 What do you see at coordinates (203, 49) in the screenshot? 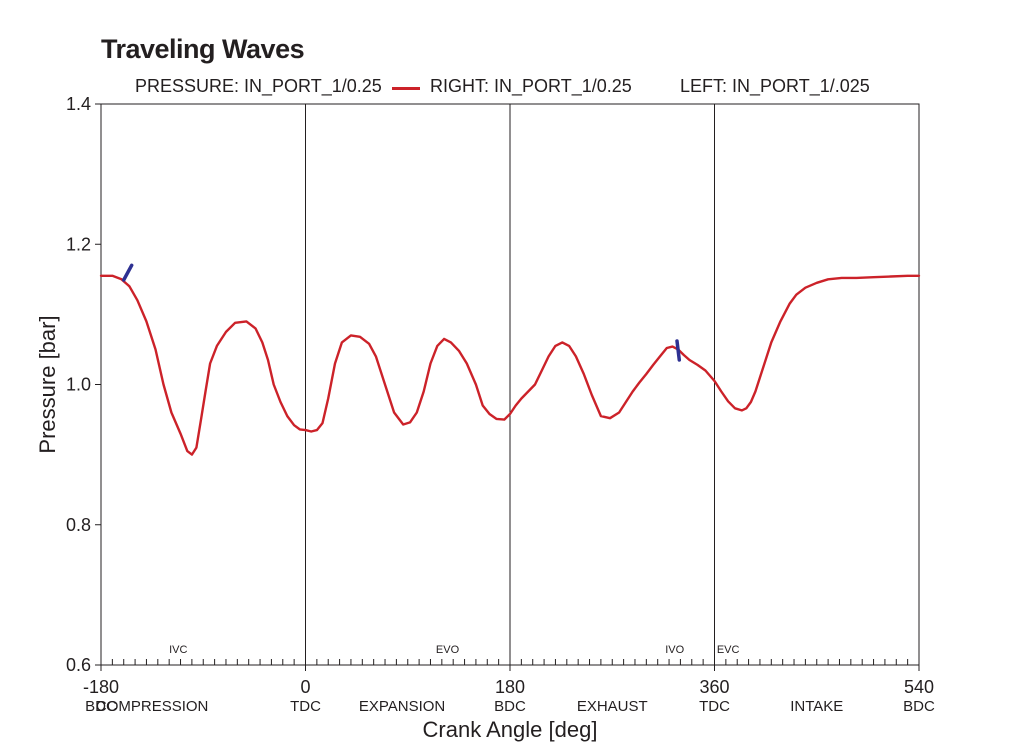
I see `chart-title: Traveling Waves` at bounding box center [203, 49].